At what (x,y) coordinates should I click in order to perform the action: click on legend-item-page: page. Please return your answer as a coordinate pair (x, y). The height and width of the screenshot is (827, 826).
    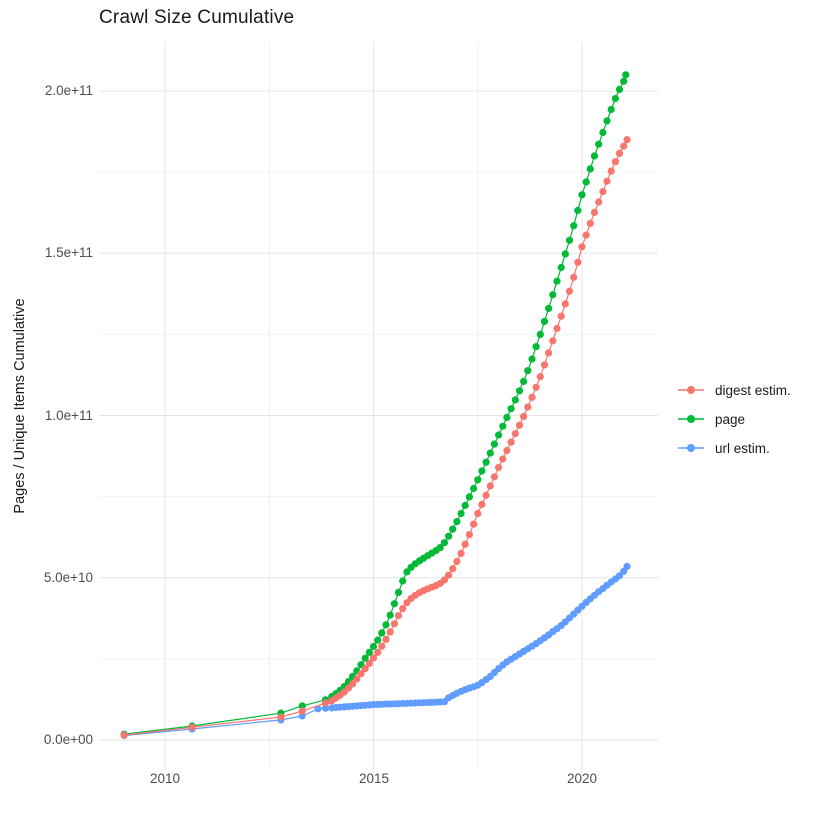
    Looking at the image, I should click on (733, 419).